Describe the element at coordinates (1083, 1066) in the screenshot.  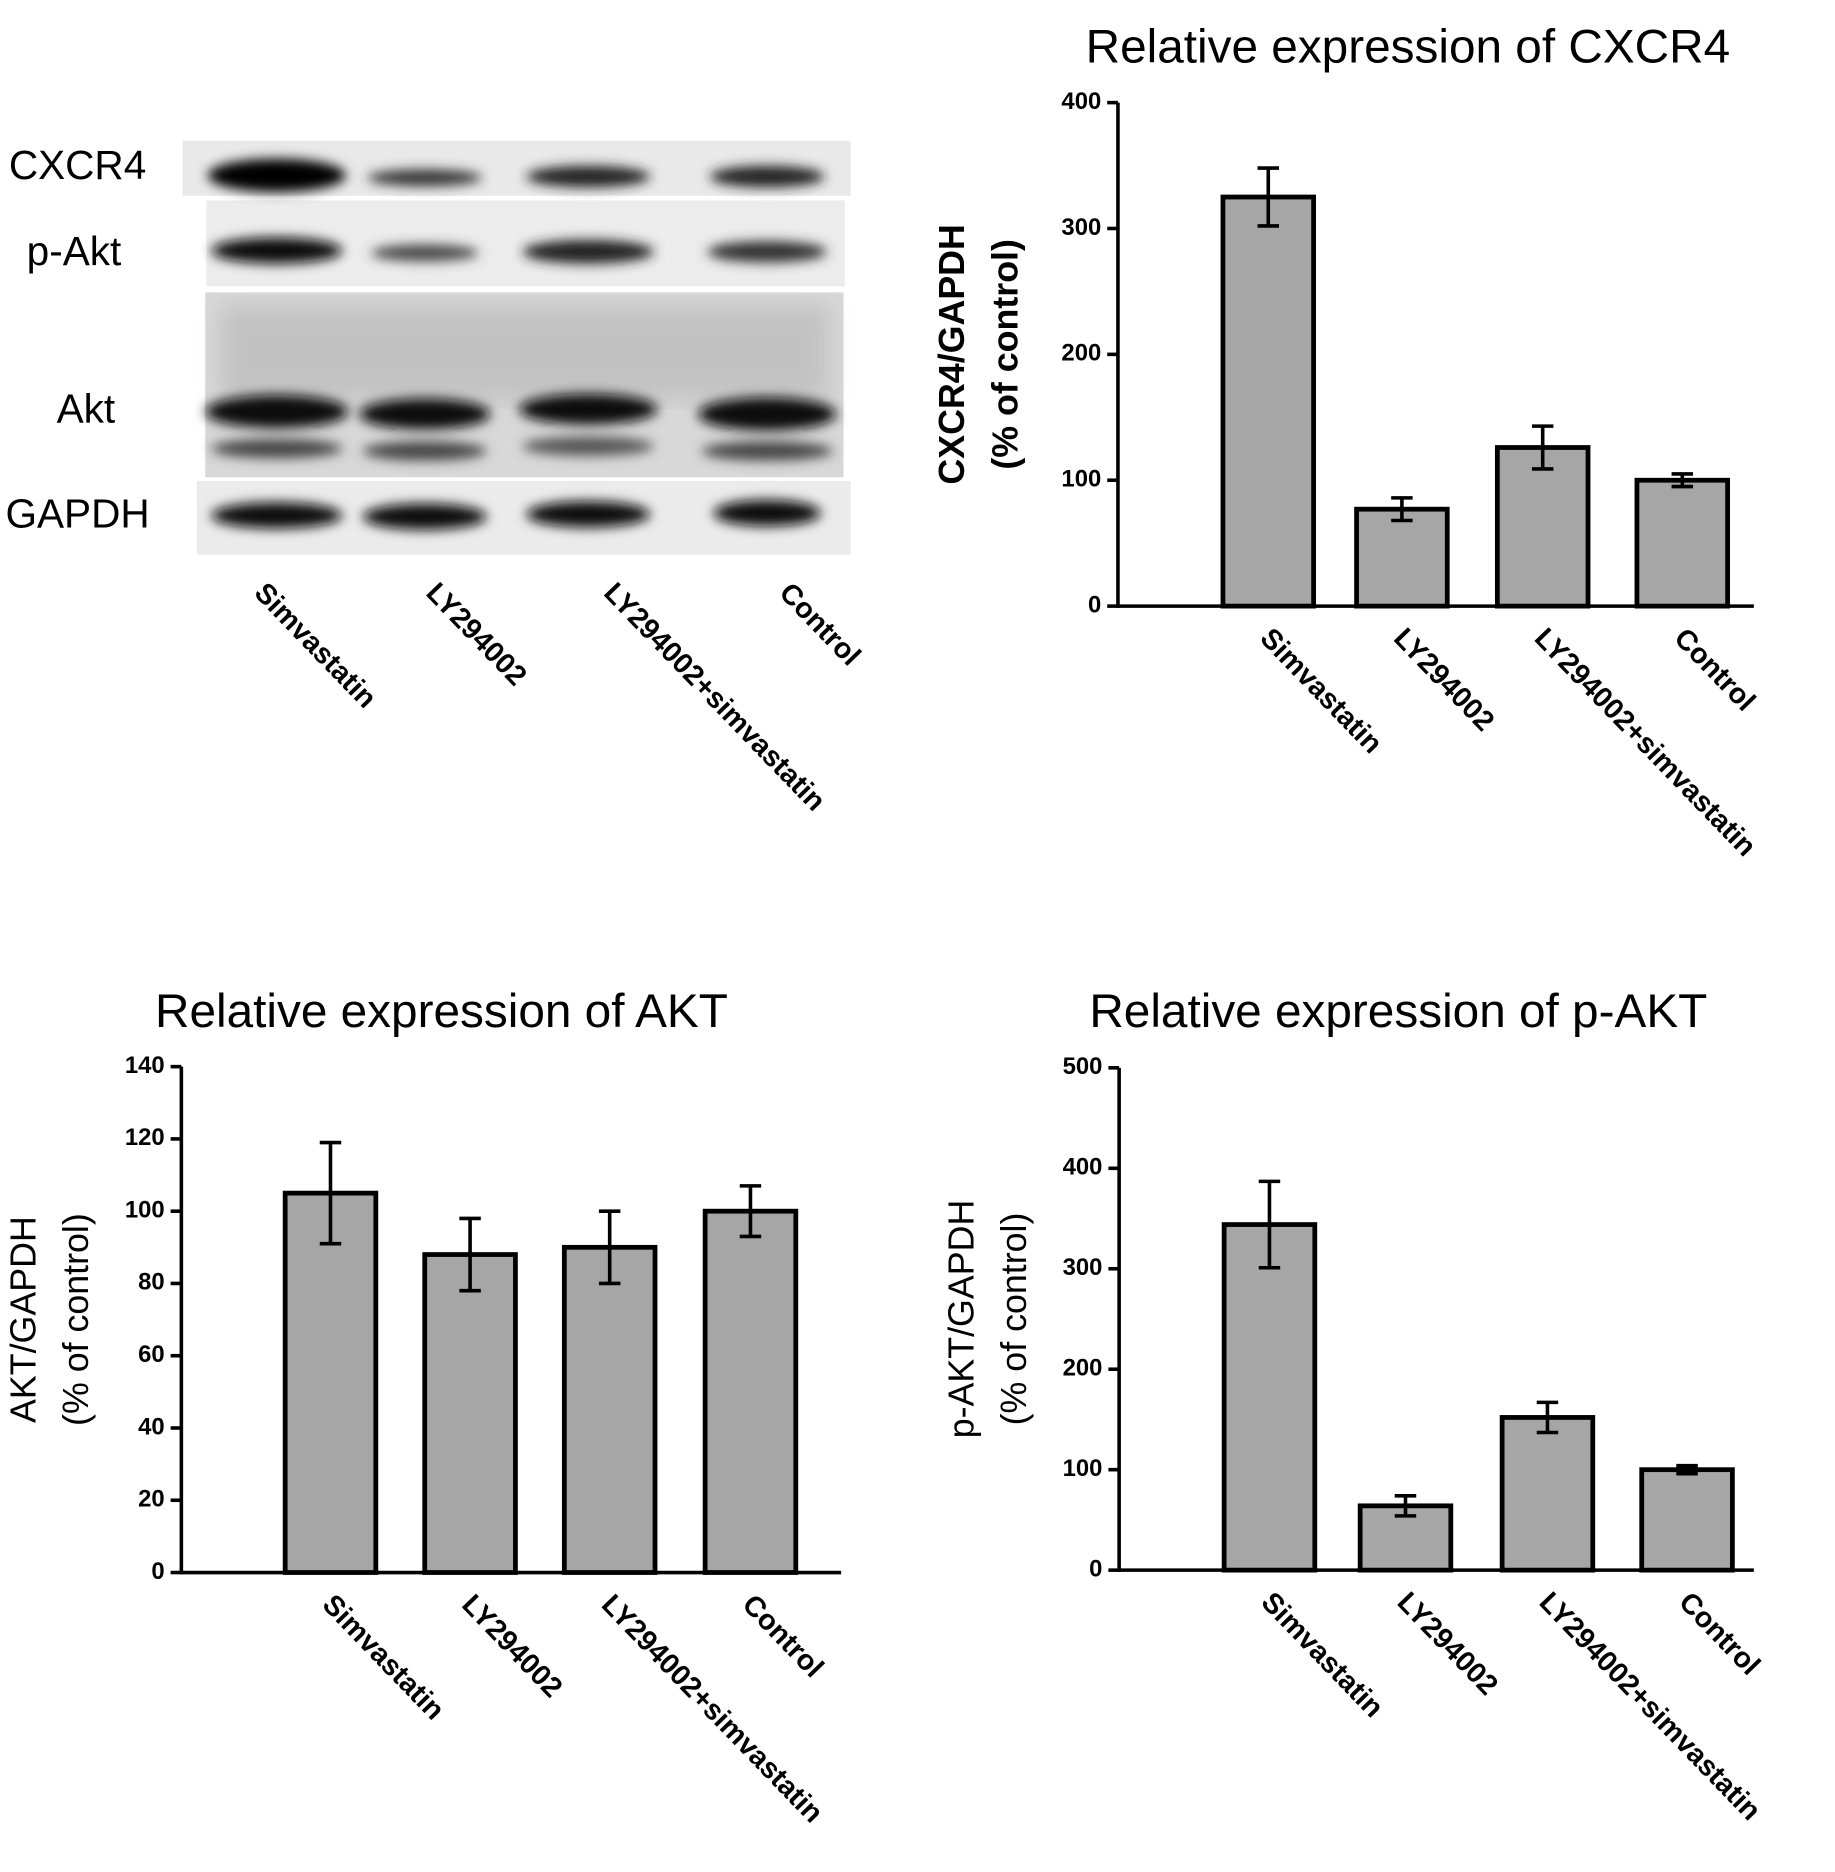
I see `y-tick-label: 500` at that location.